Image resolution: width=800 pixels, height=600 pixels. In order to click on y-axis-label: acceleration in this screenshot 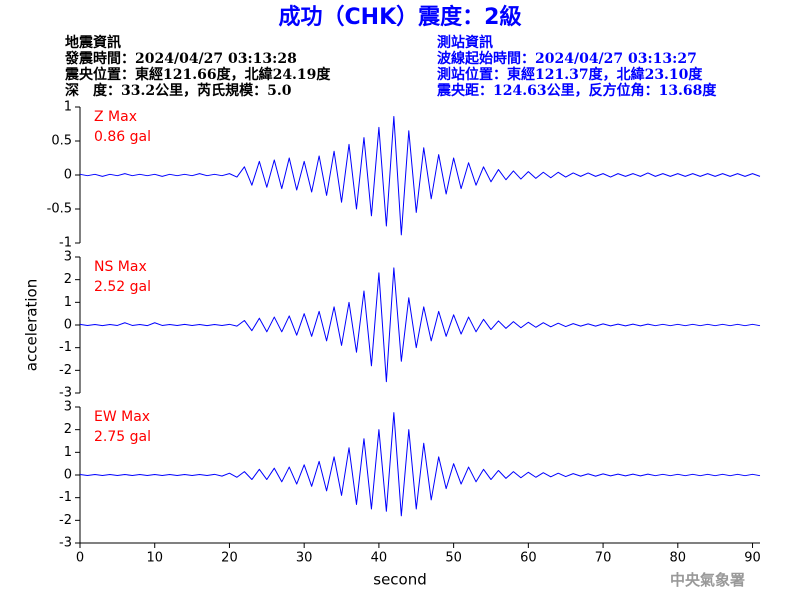, I will do `click(32, 325)`.